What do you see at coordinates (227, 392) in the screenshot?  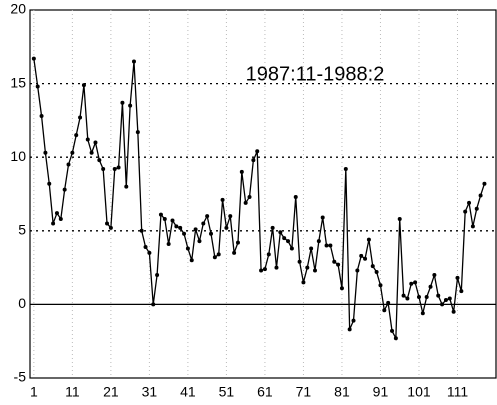 I see `x-tick-label: 51` at bounding box center [227, 392].